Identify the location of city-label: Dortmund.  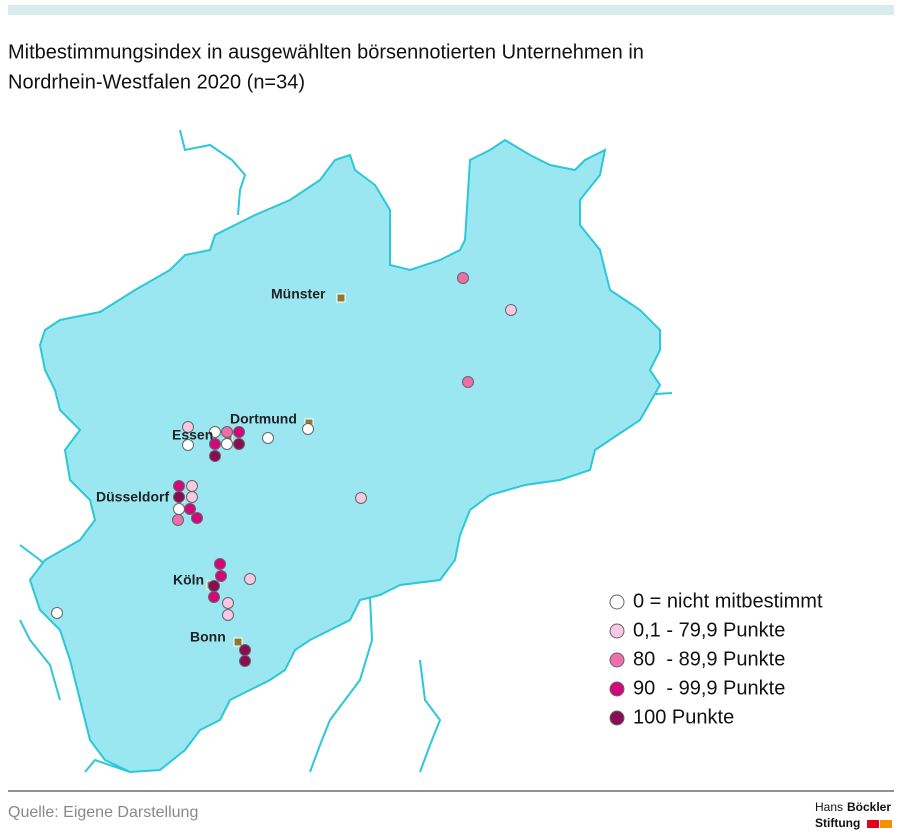
(263, 419).